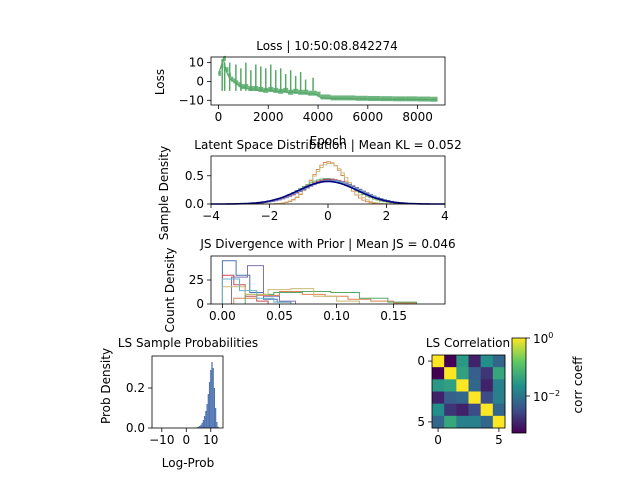 The height and width of the screenshot is (480, 640). I want to click on probs-xtick-label: 0, so click(186, 440).